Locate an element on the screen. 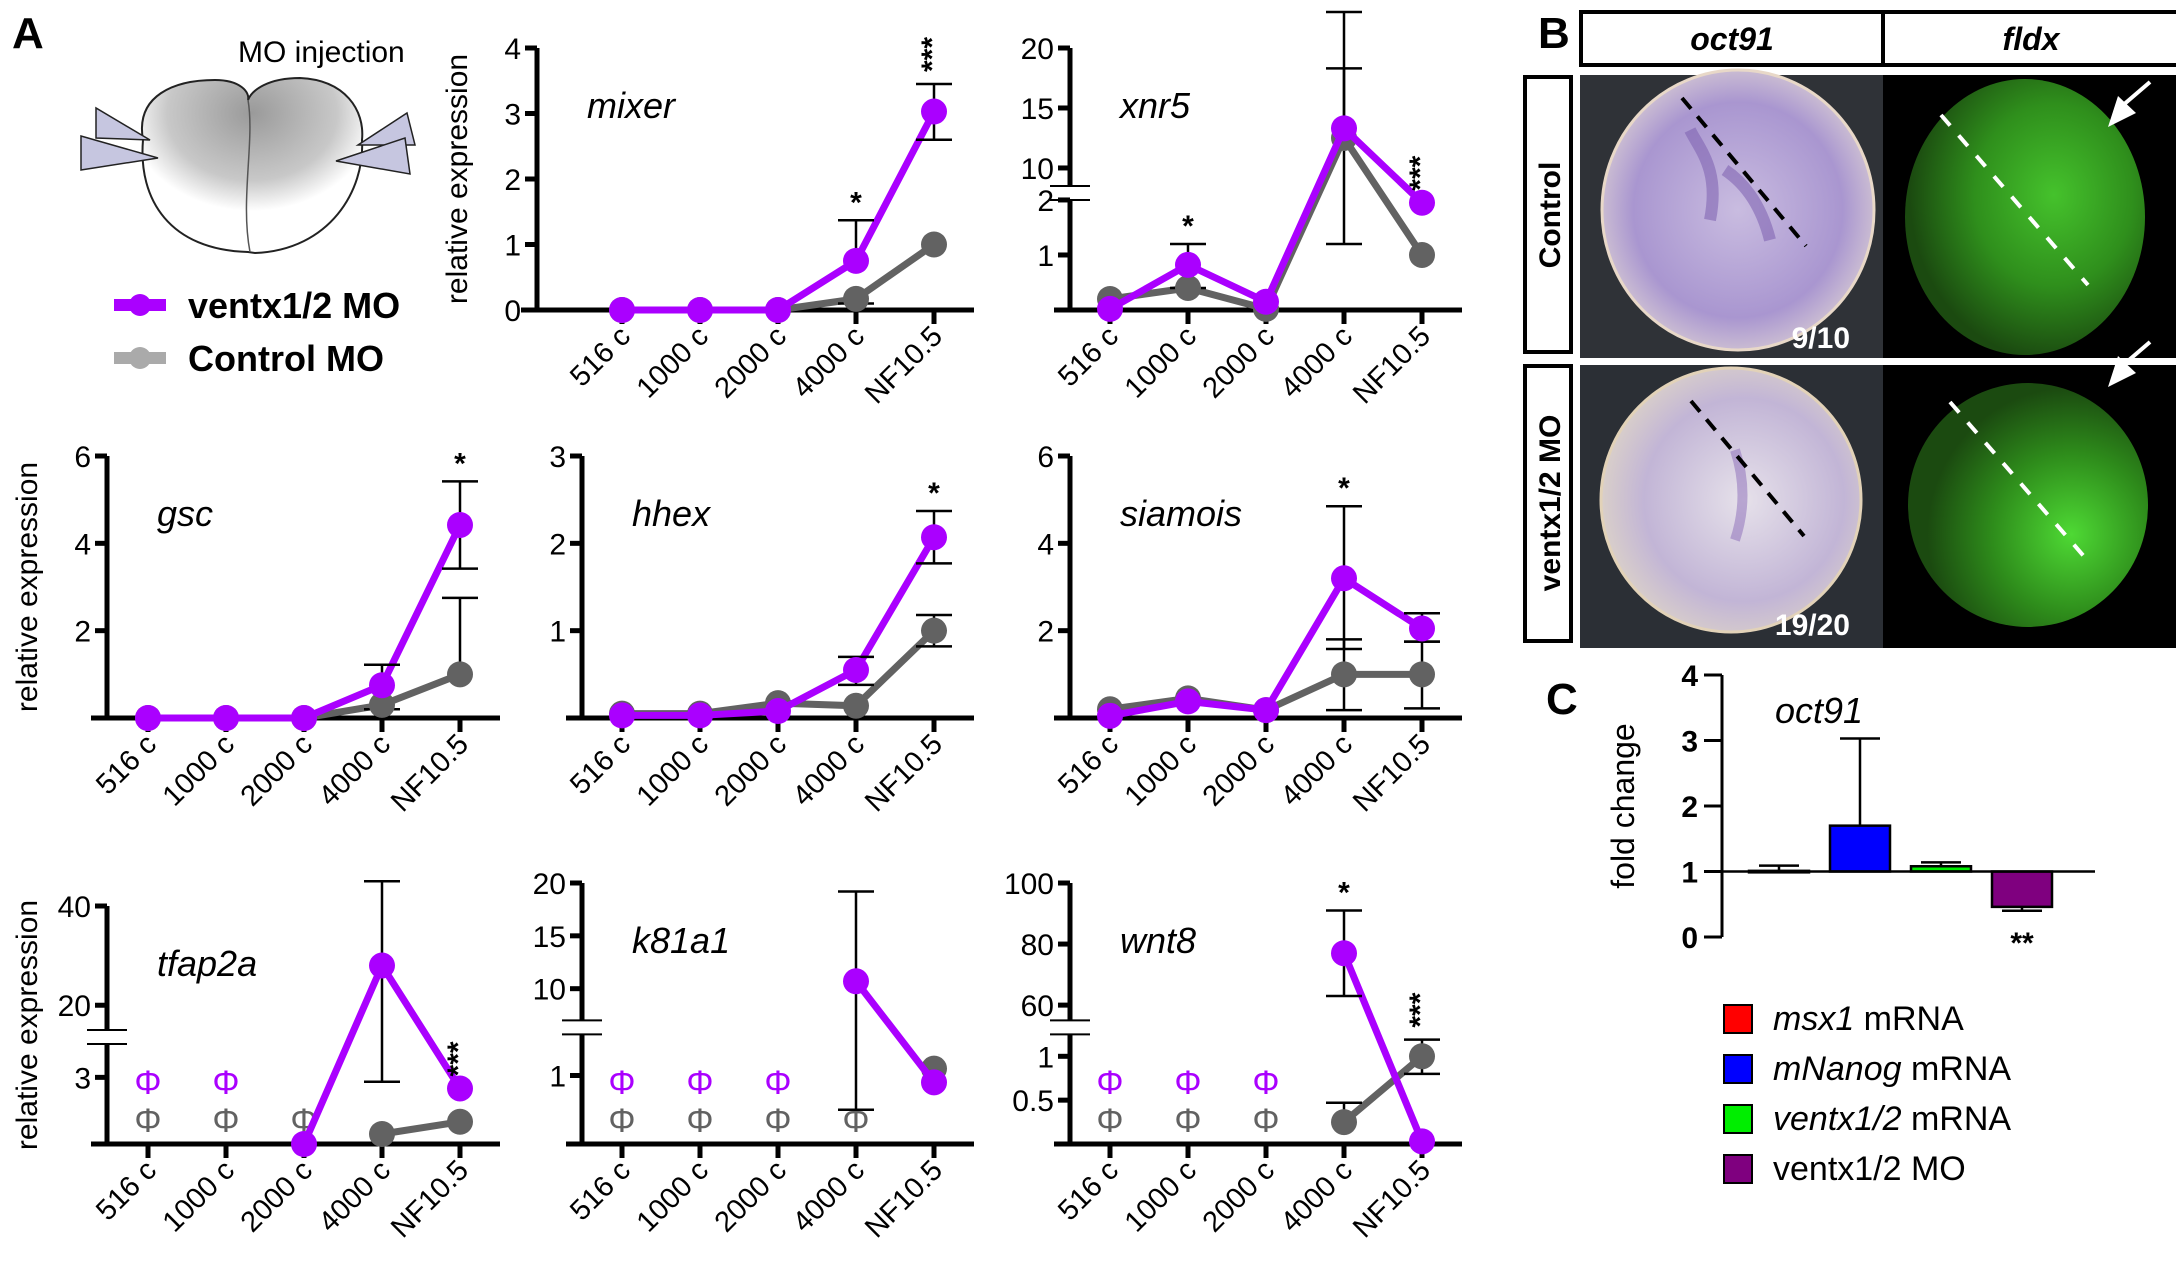  image-ventx-oct91: 19/20 is located at coordinates (1731, 506).